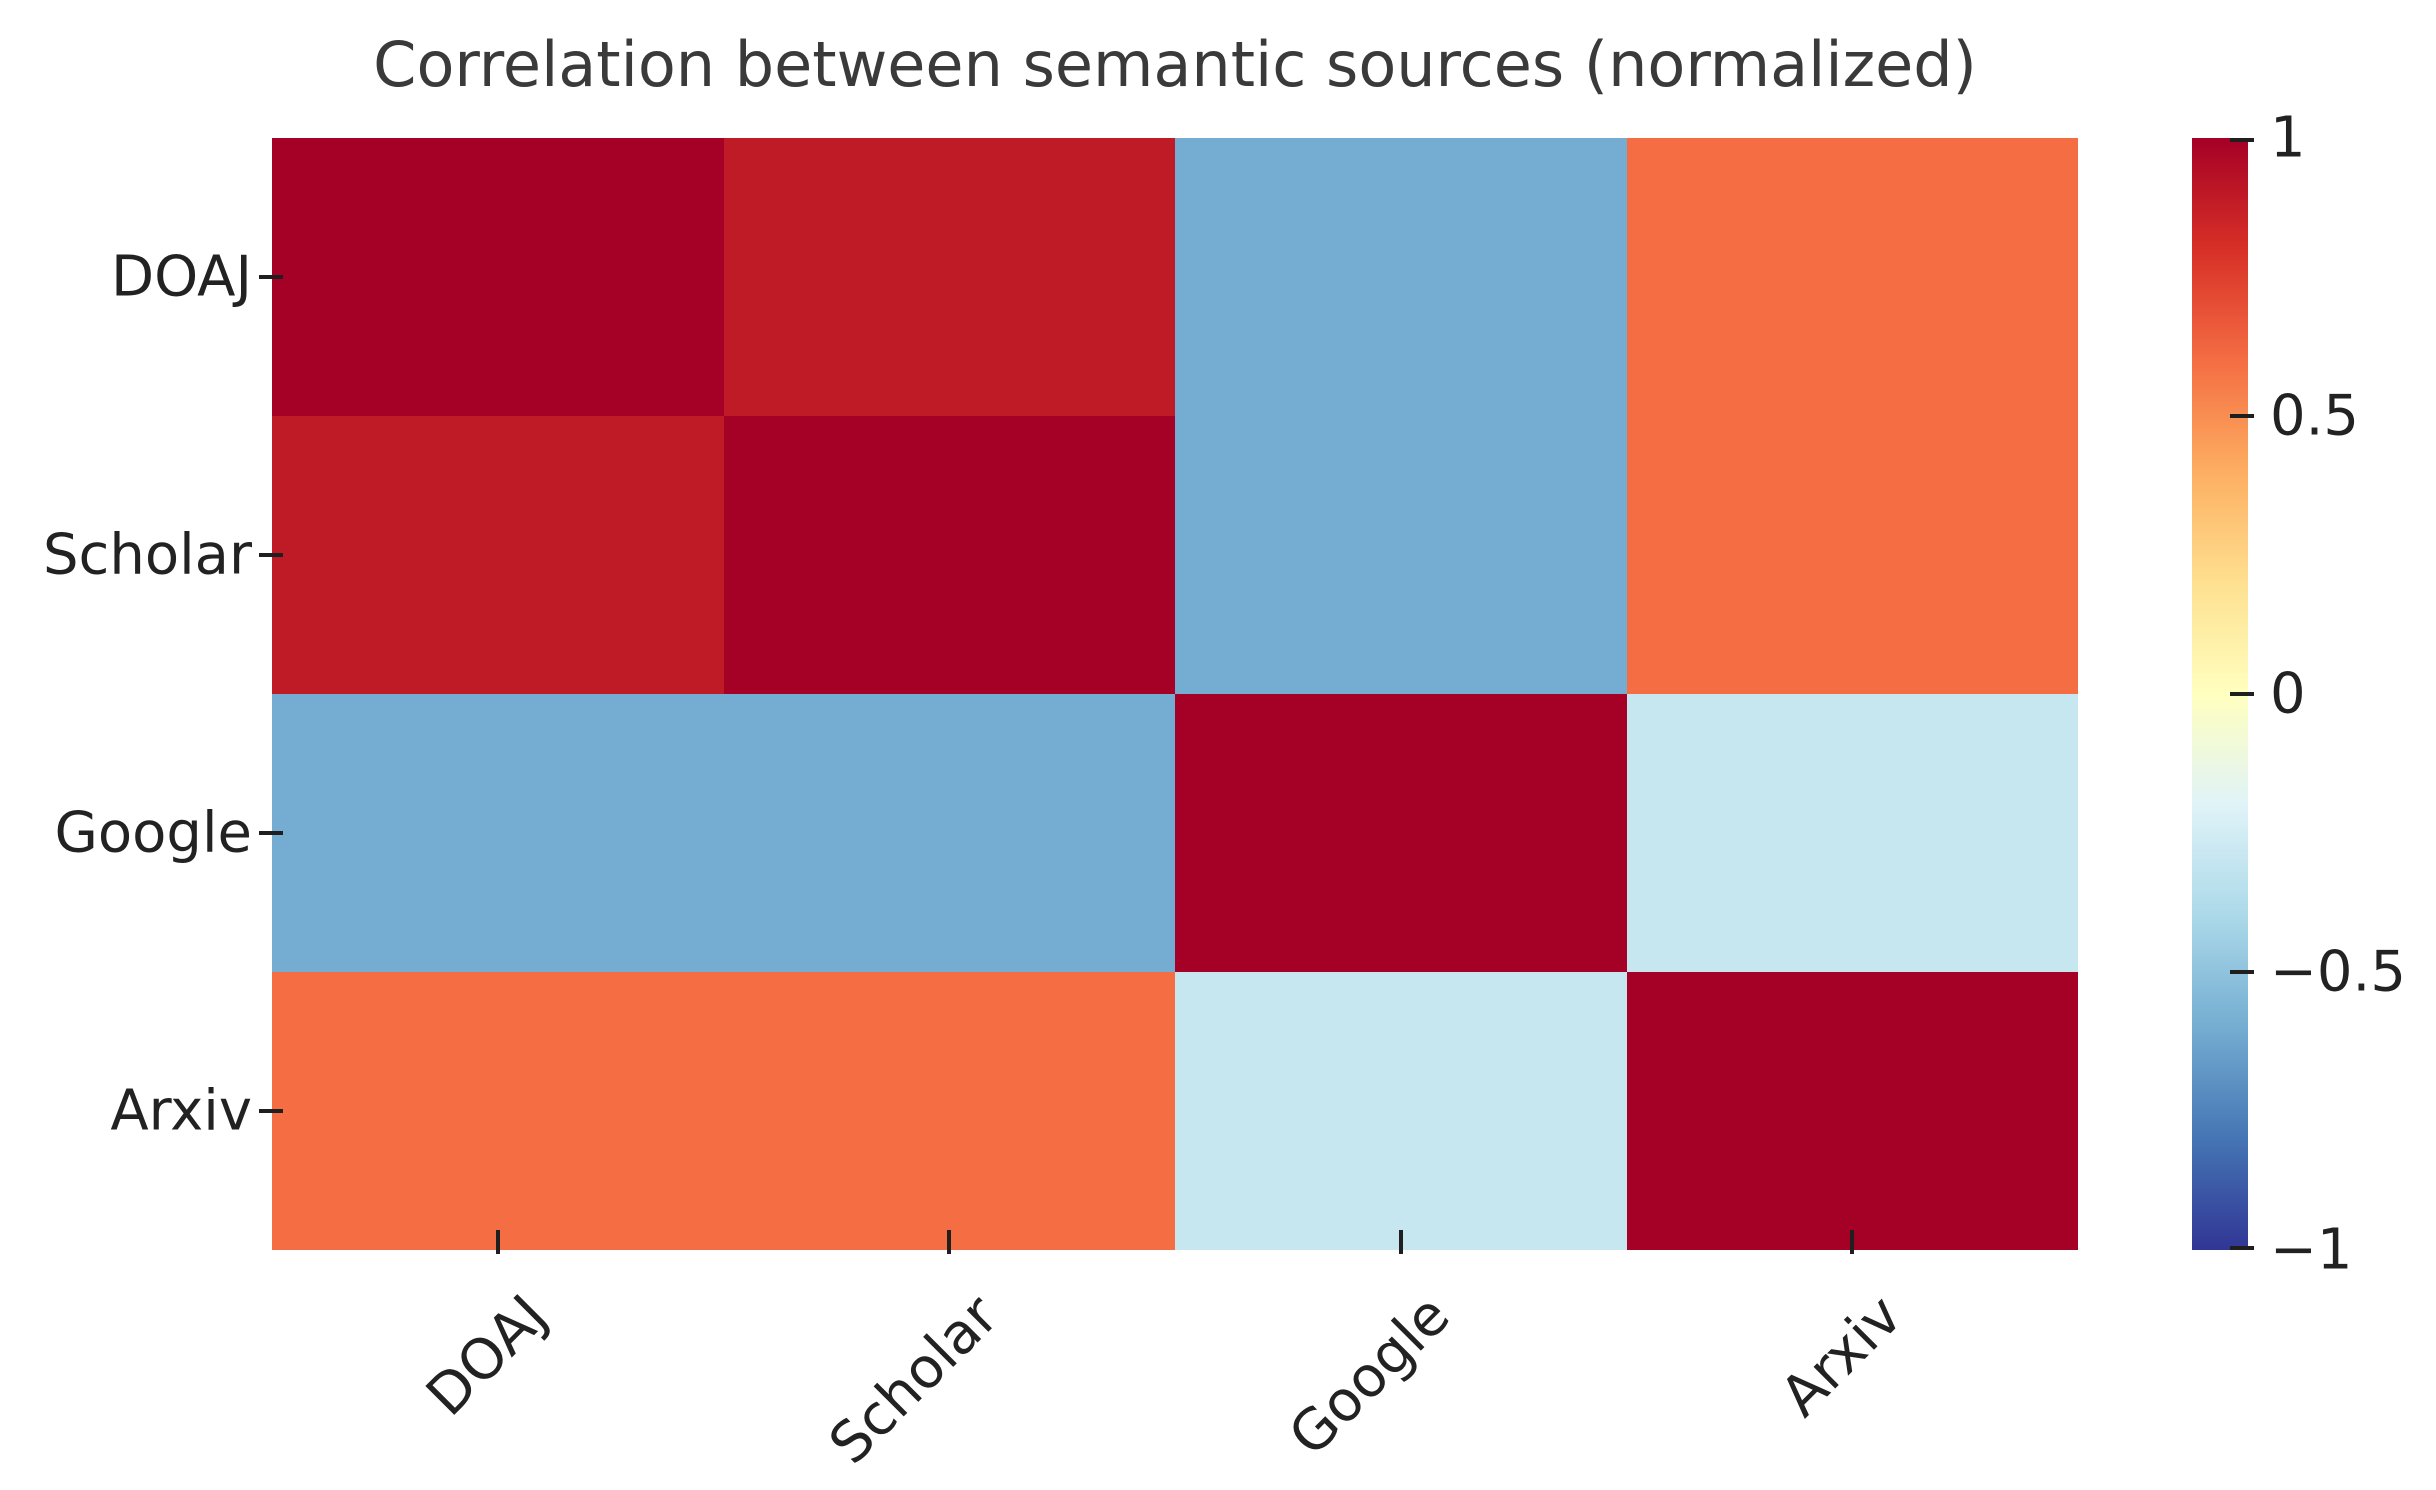 The image size is (2436, 1490). What do you see at coordinates (181, 1111) in the screenshot?
I see `y-tick-label: Arxiv` at bounding box center [181, 1111].